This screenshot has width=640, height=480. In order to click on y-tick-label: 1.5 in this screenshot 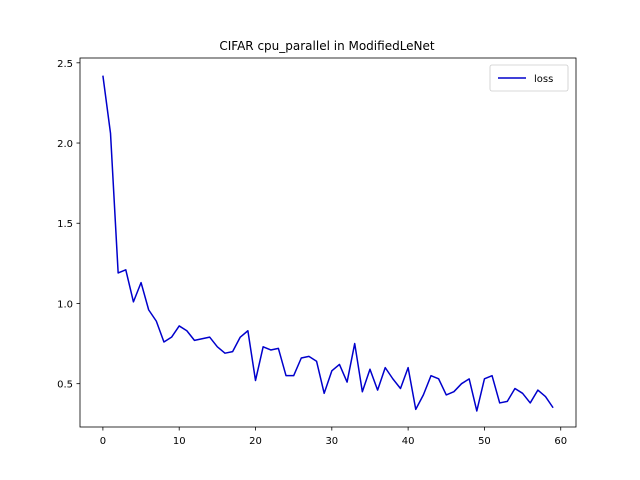, I will do `click(65, 224)`.